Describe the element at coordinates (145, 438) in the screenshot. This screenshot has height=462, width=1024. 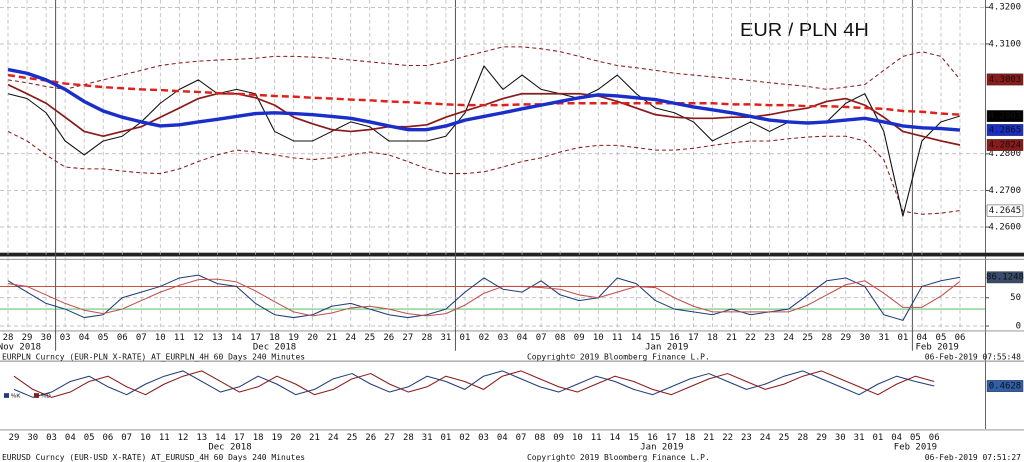
I see `x-tick-label: 10` at that location.